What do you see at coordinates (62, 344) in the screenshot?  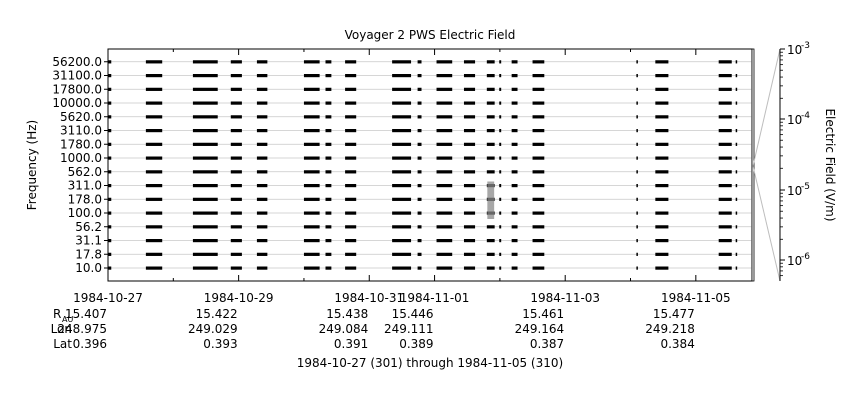 I see `ephemeris-row-label-lat: Lat` at bounding box center [62, 344].